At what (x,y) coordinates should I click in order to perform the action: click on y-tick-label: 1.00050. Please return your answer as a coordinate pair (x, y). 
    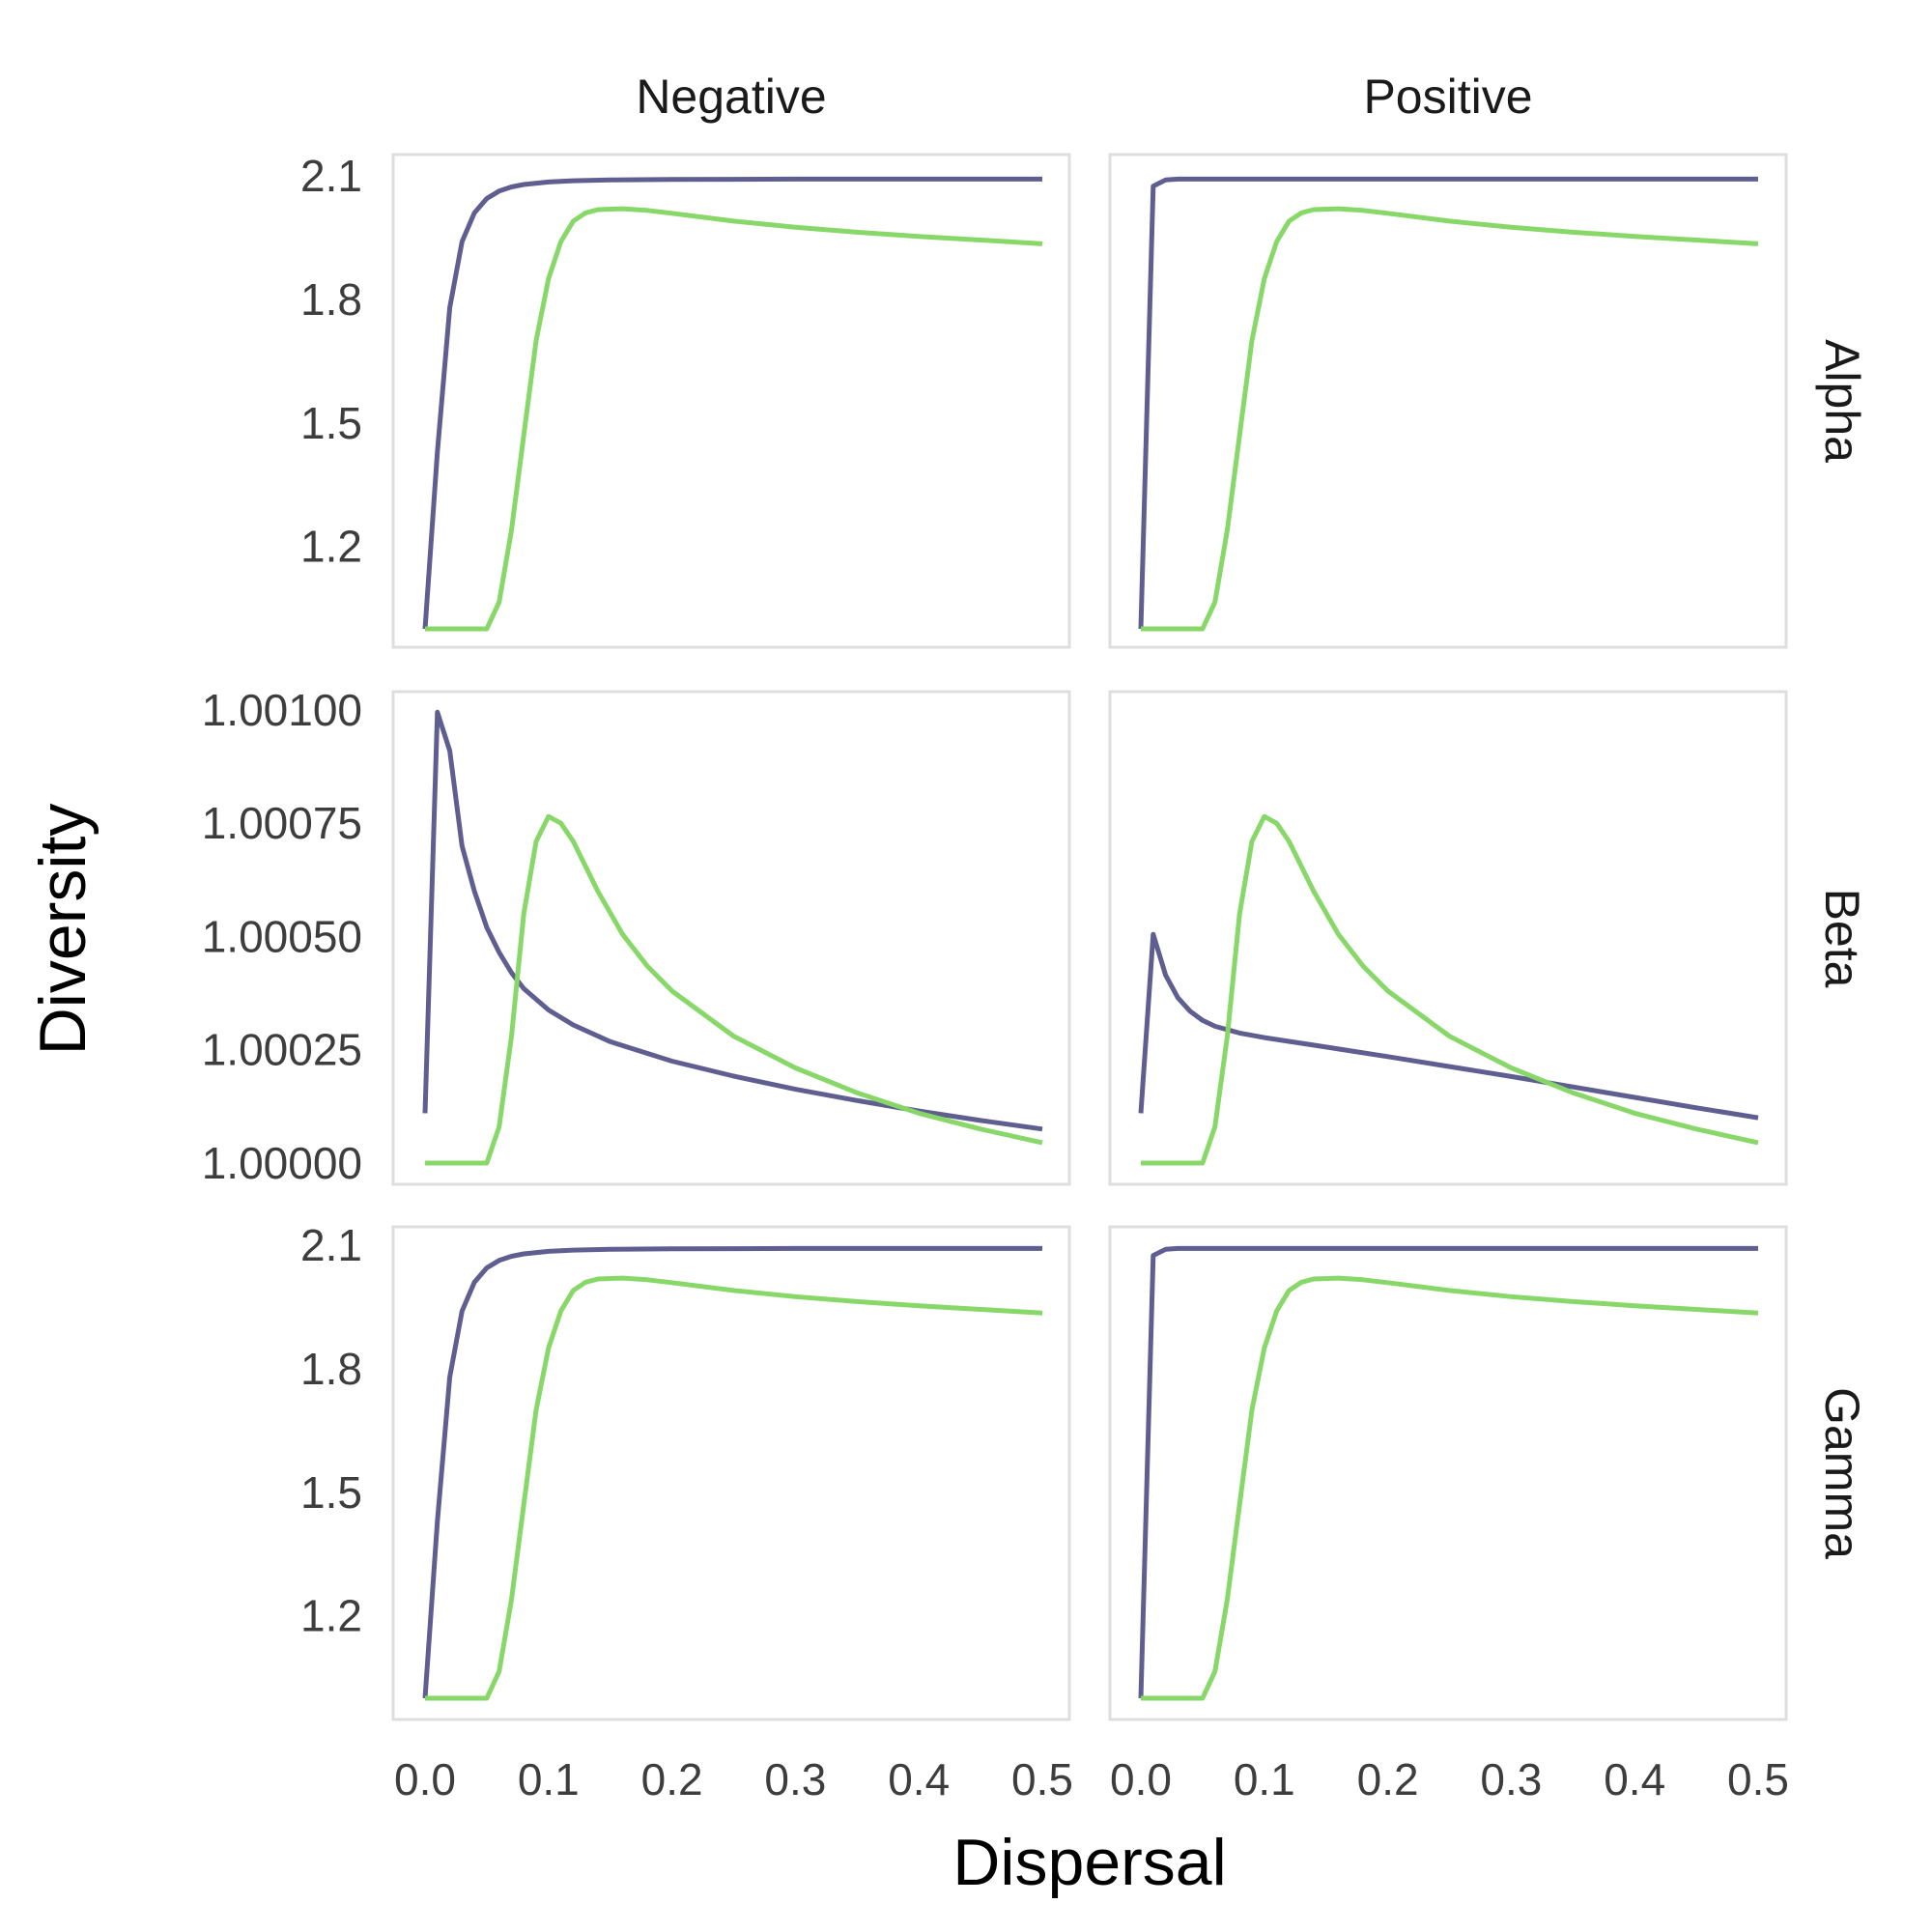
    Looking at the image, I should click on (282, 937).